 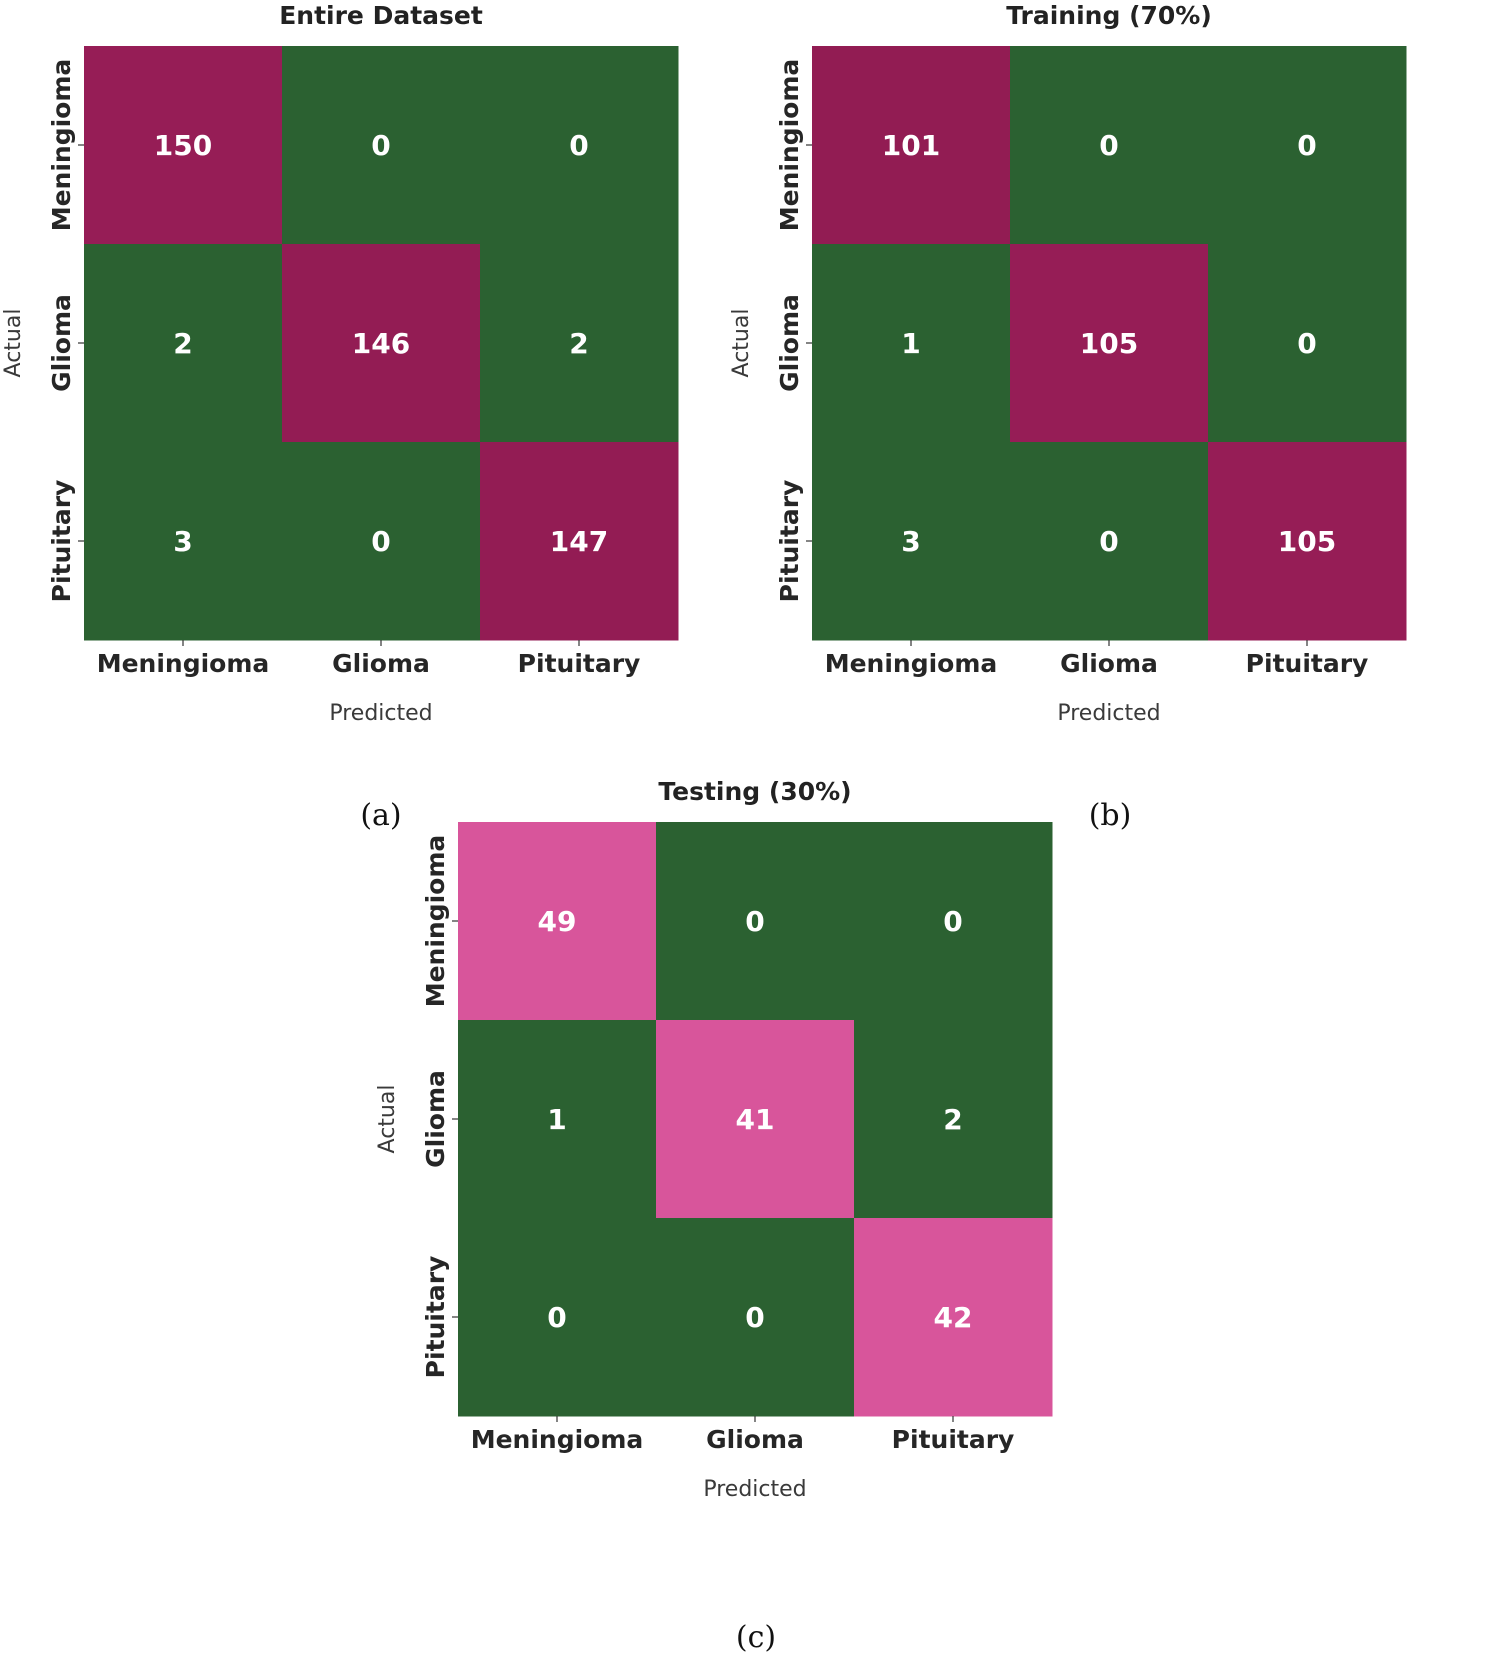 I want to click on cell-value: 49, so click(x=557, y=921).